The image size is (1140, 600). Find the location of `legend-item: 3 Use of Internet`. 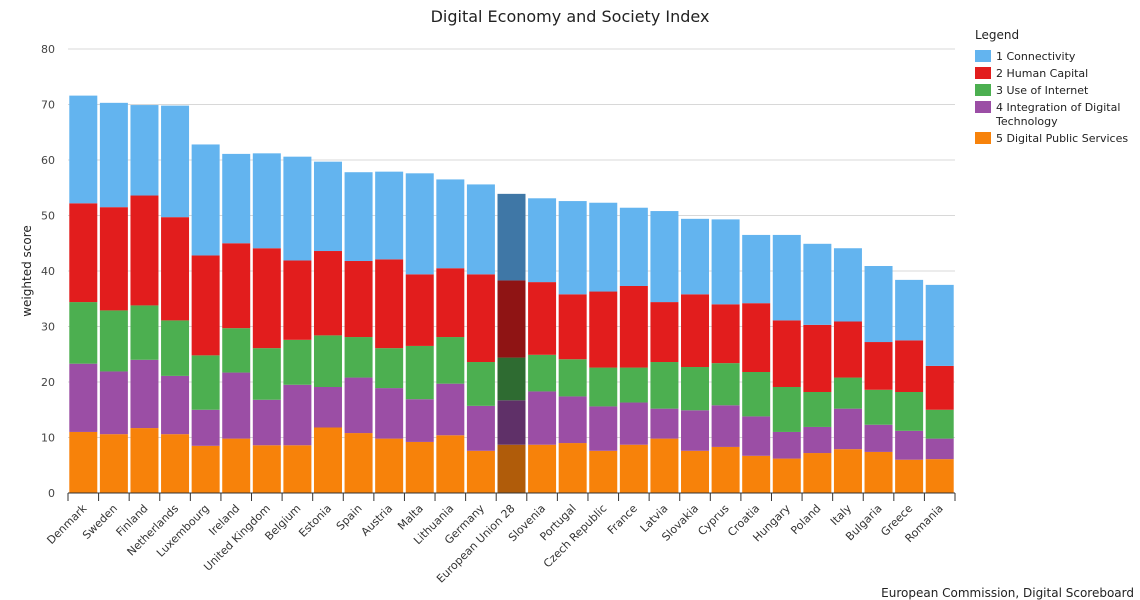

legend-item: 3 Use of Internet is located at coordinates (1032, 90).